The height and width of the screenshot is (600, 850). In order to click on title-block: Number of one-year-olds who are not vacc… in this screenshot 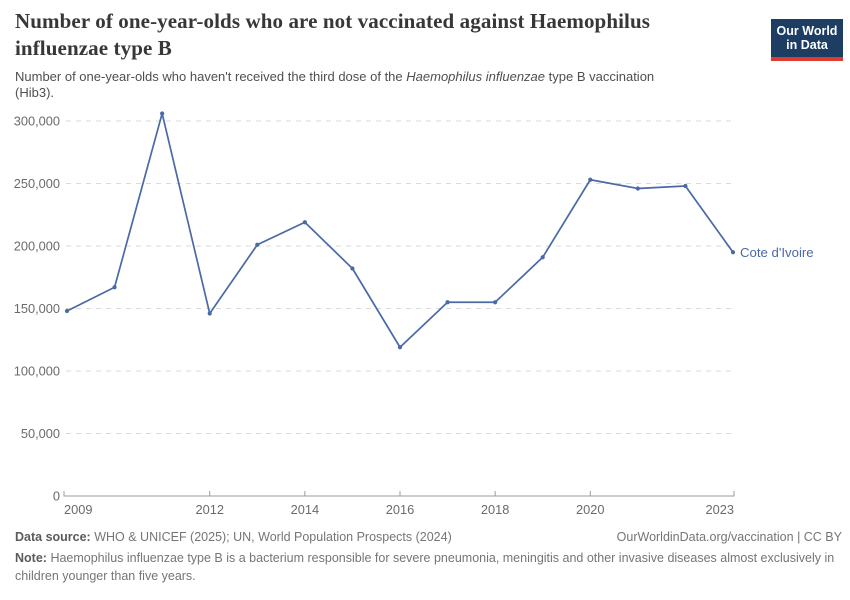, I will do `click(345, 54)`.